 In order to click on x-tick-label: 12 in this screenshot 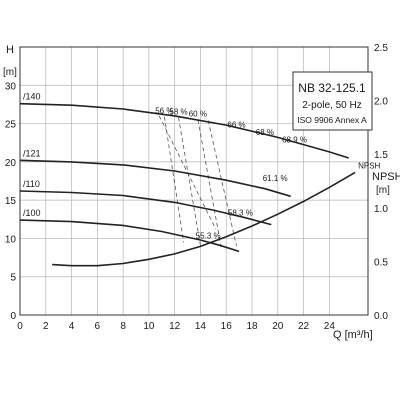, I will do `click(175, 326)`.